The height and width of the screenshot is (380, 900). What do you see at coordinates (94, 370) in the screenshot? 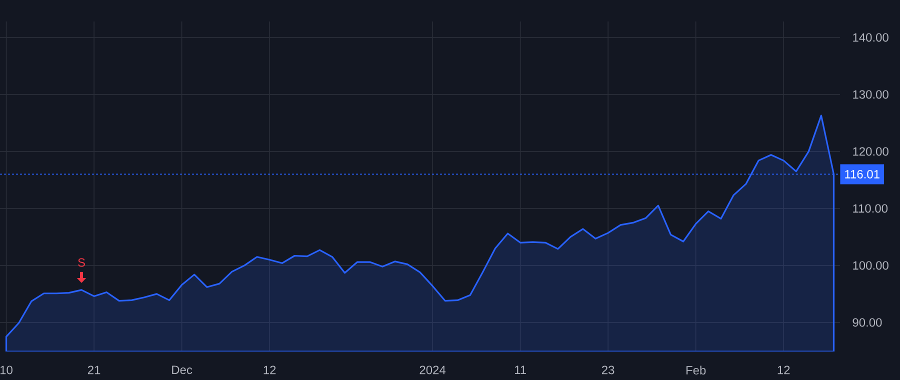
I see `x-tick-label: 21` at bounding box center [94, 370].